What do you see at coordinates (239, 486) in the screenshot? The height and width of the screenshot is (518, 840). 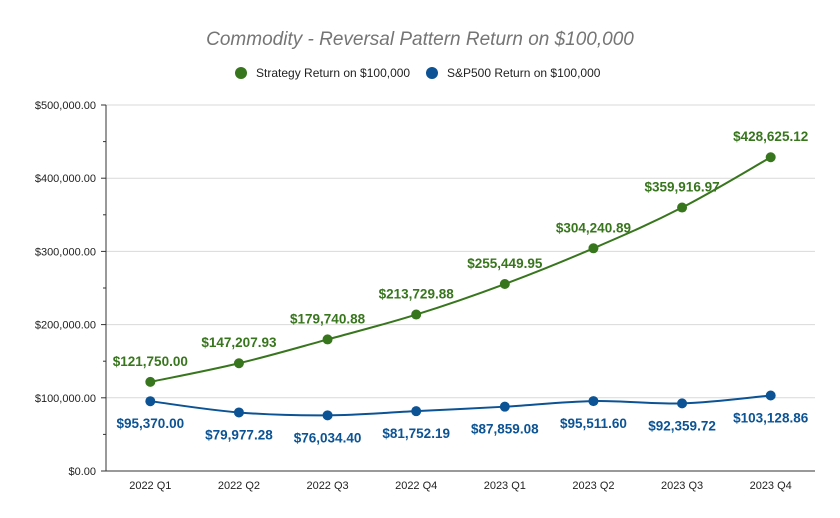 I see `x-tick-label: 2022 Q2` at bounding box center [239, 486].